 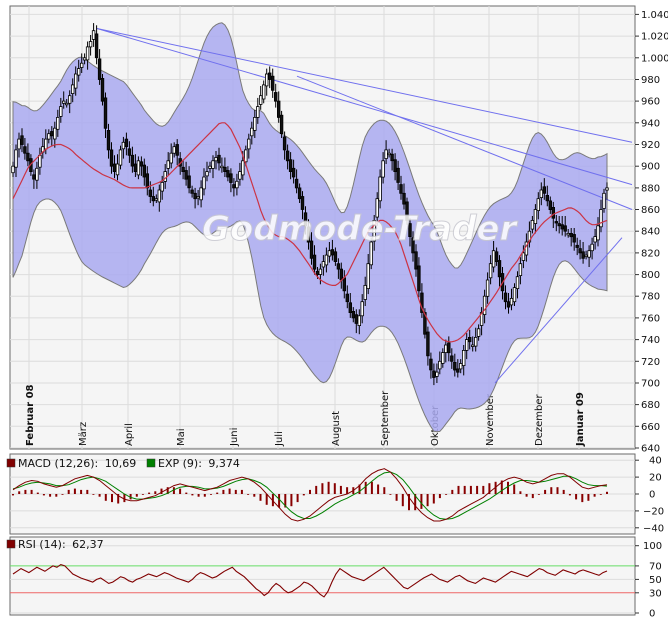 I want to click on month-label: Juni, so click(x=234, y=437).